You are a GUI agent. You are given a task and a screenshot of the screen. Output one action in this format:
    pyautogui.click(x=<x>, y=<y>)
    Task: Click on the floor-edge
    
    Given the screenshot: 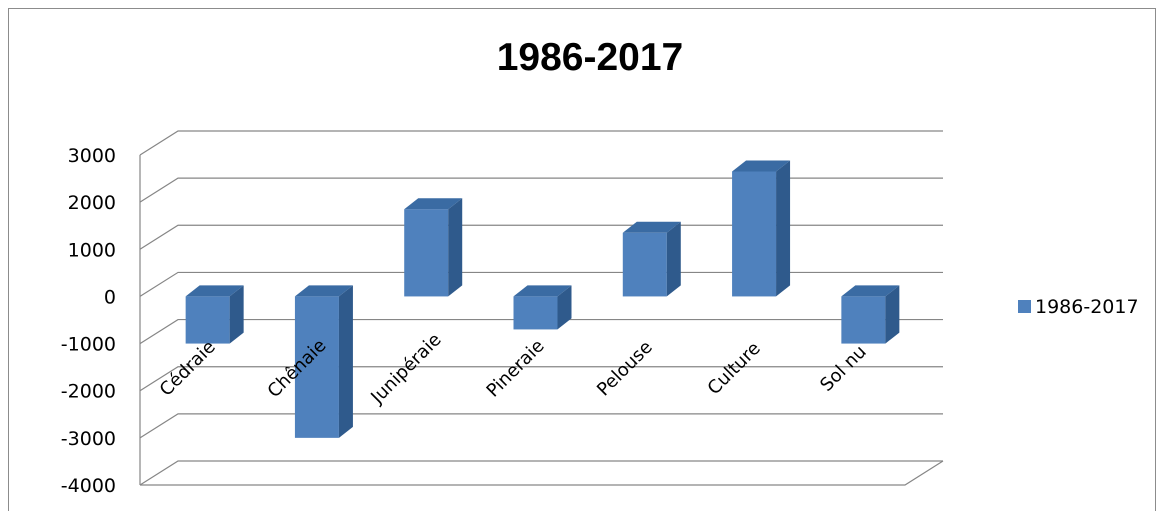 What is the action you would take?
    pyautogui.click(x=542, y=473)
    